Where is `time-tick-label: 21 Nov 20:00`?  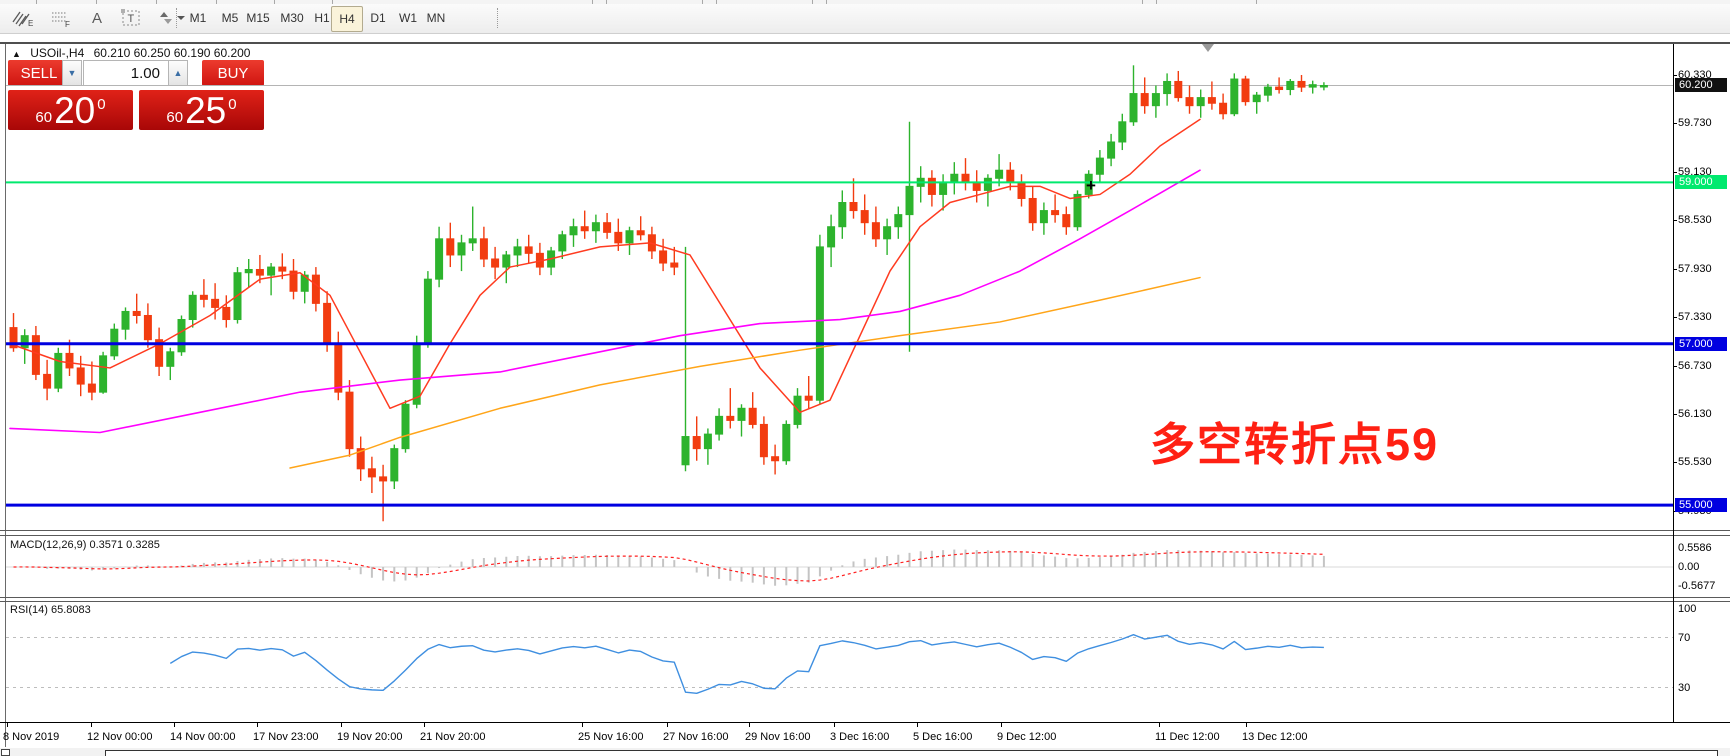 time-tick-label: 21 Nov 20:00 is located at coordinates (453, 737).